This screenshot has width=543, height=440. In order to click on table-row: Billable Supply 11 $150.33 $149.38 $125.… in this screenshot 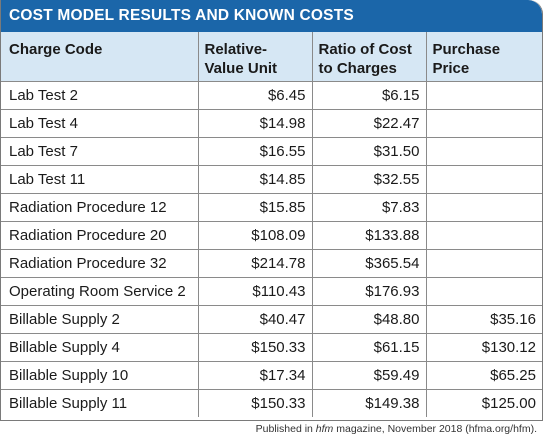, I will do `click(271, 403)`.